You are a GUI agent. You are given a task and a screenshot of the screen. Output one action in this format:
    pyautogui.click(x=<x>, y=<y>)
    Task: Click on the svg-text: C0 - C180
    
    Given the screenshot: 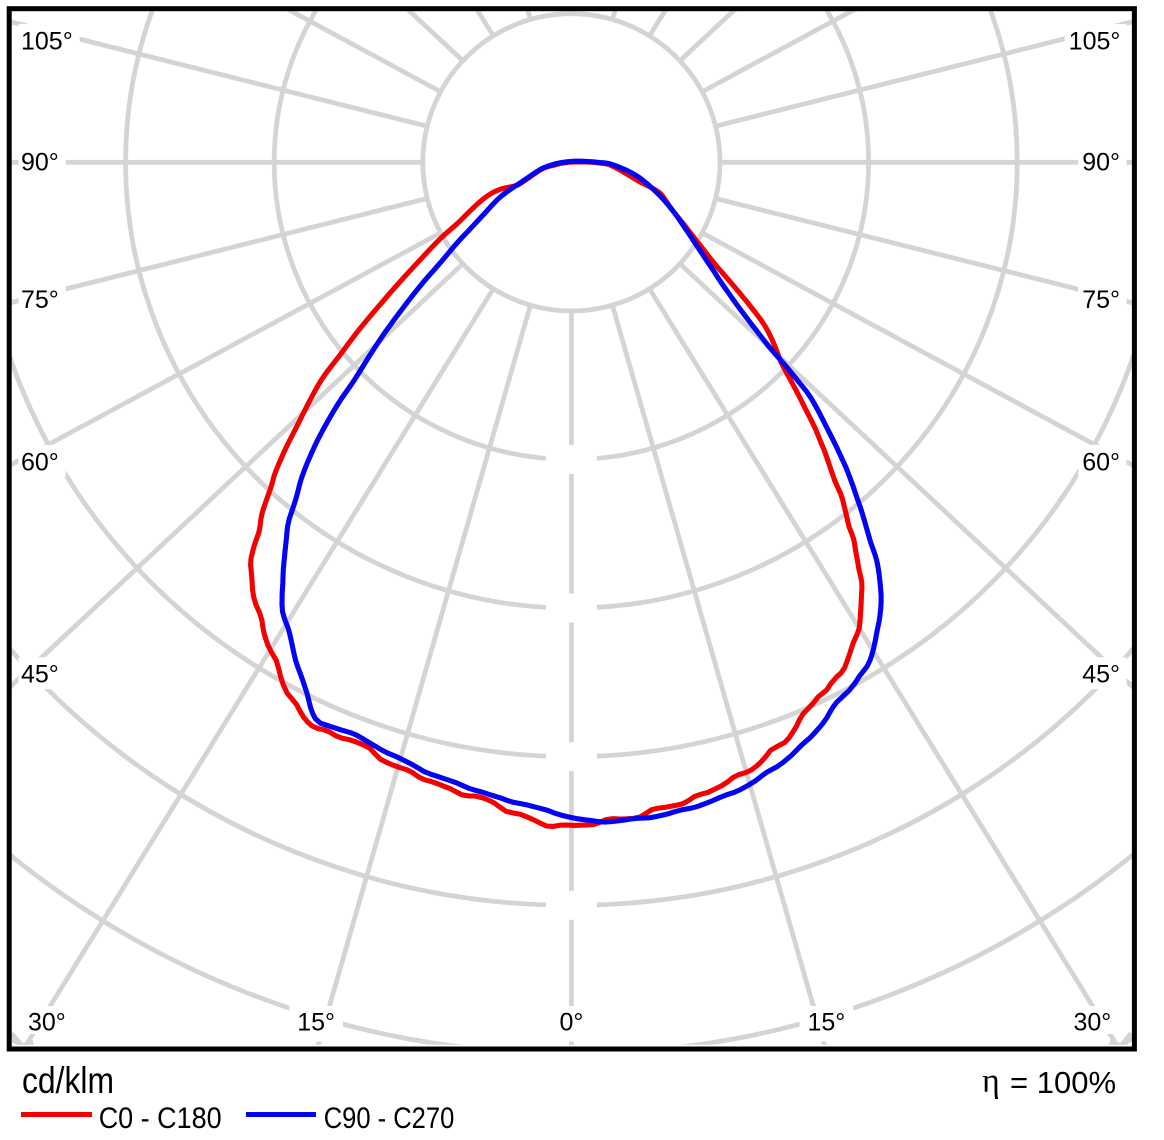 What is the action you would take?
    pyautogui.click(x=160, y=1118)
    